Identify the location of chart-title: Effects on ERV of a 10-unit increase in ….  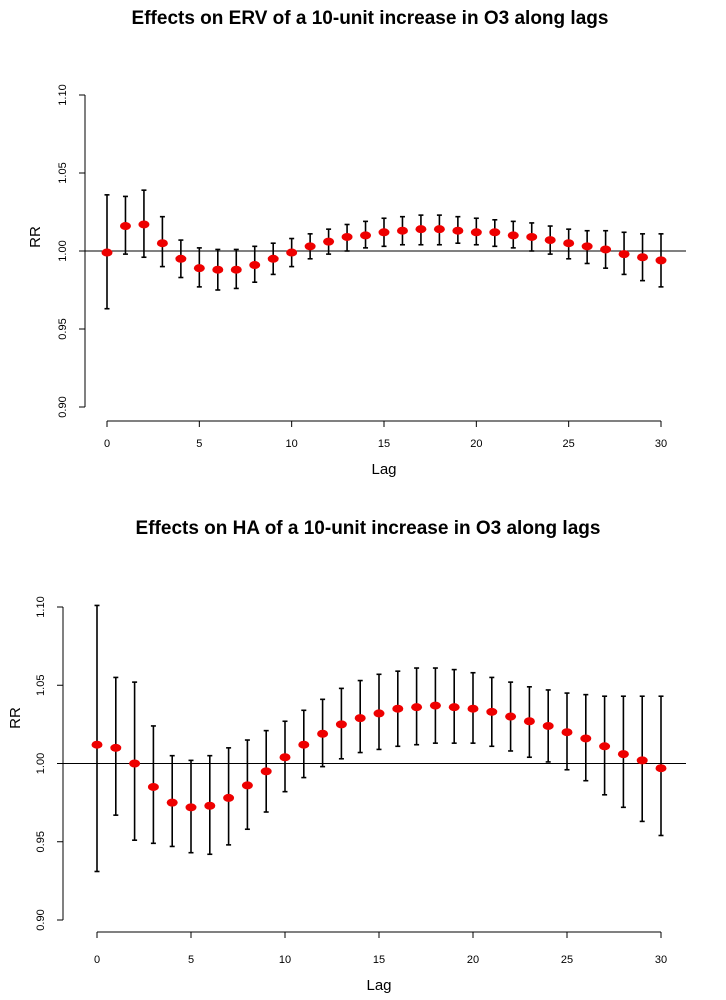
(370, 18).